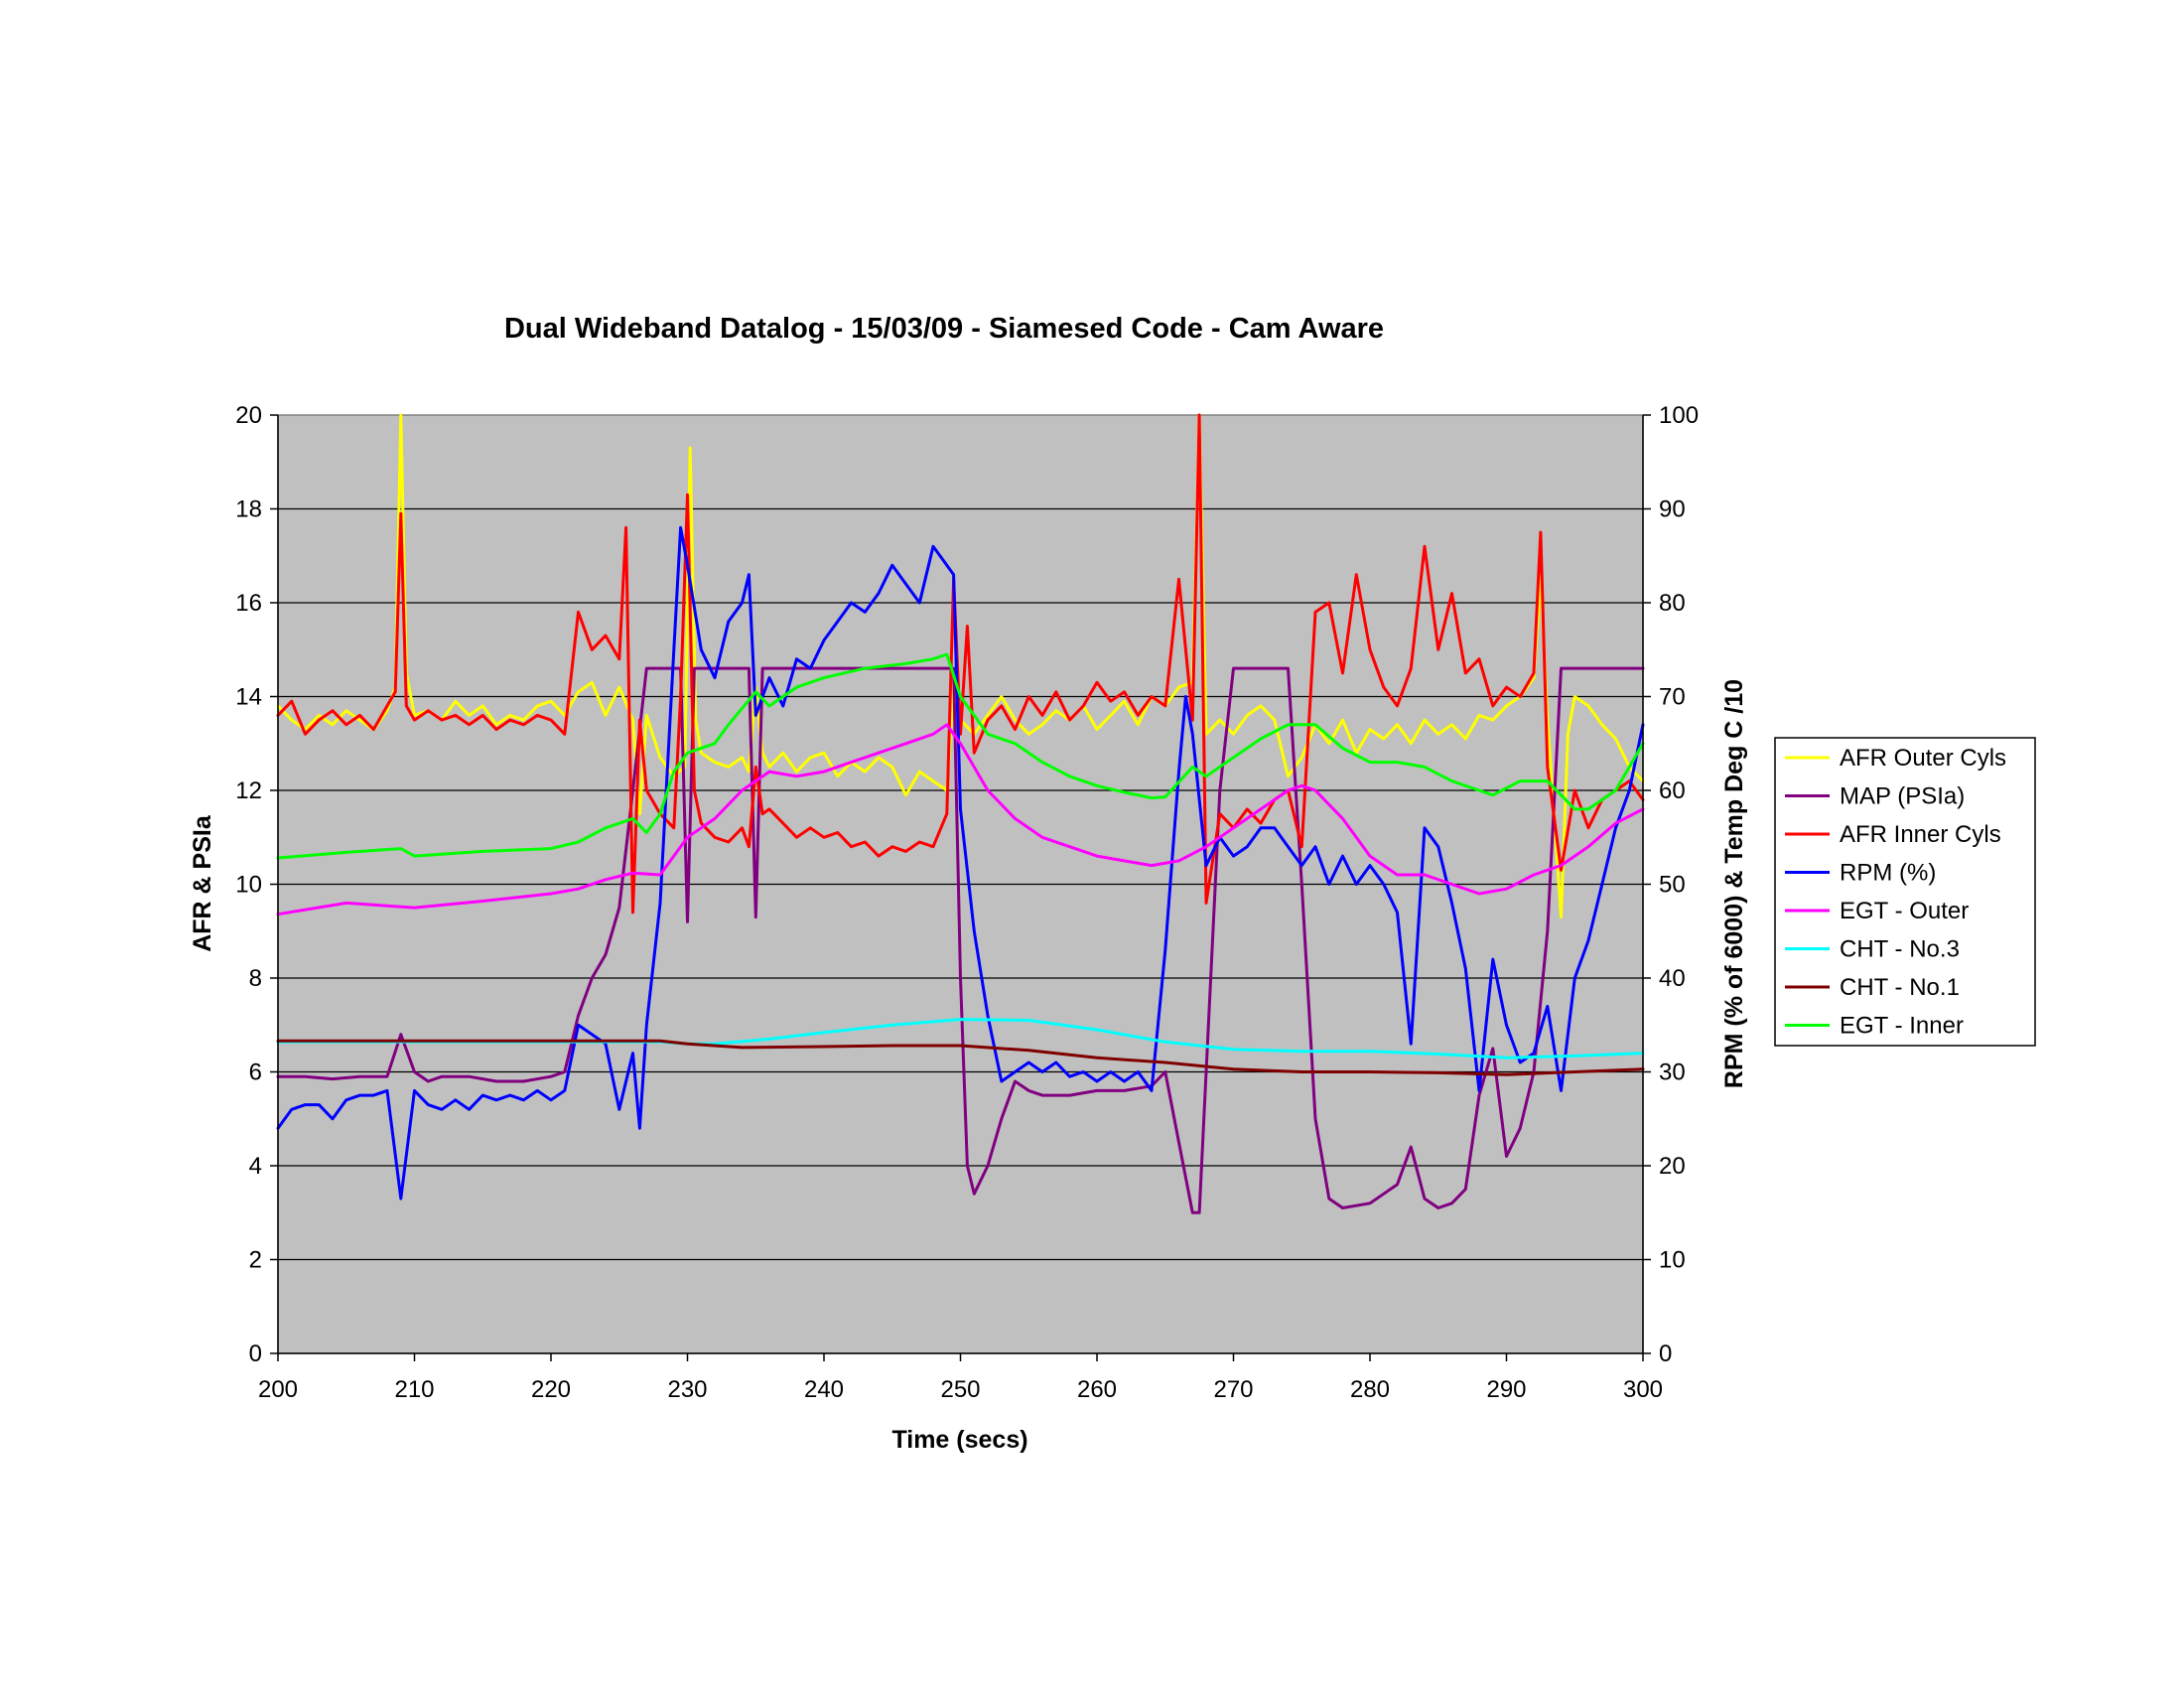 Image resolution: width=2184 pixels, height=1693 pixels. What do you see at coordinates (255, 1072) in the screenshot?
I see `y-tick-label: 6` at bounding box center [255, 1072].